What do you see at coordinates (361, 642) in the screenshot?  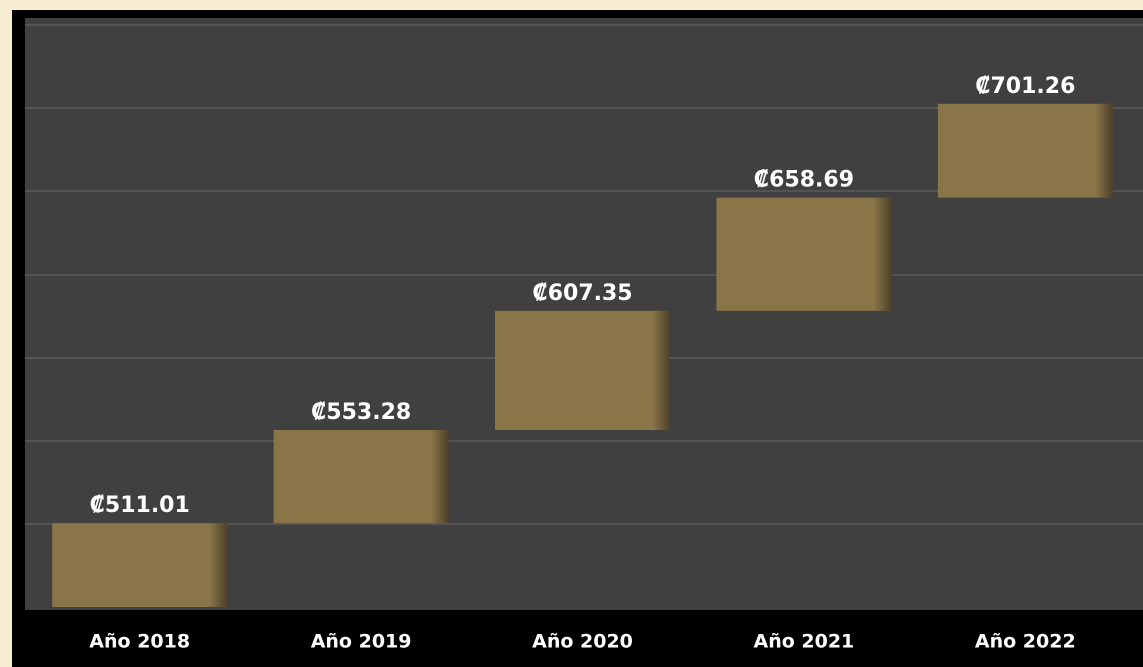 I see `x-tick-label: Año 2019` at bounding box center [361, 642].